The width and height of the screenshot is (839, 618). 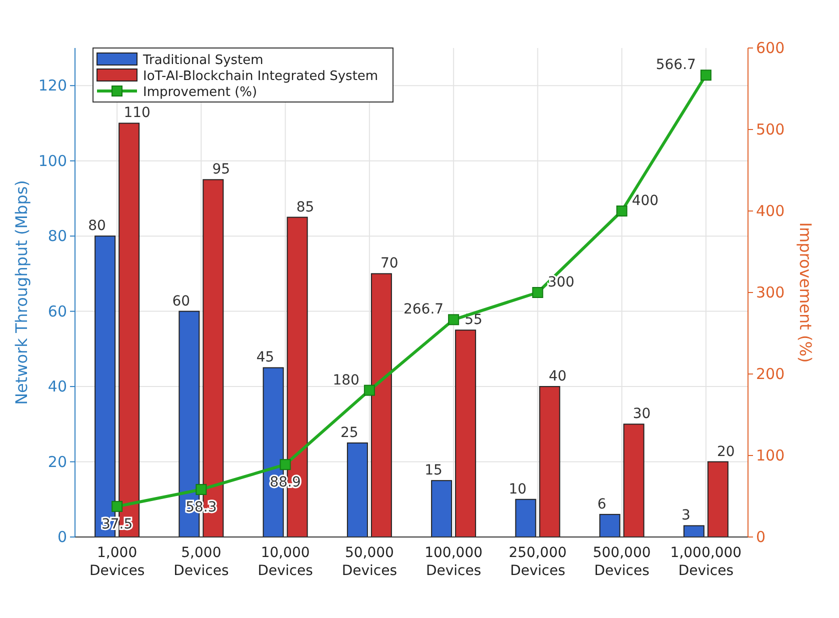 What do you see at coordinates (203, 60) in the screenshot?
I see `legend-label: Traditional System` at bounding box center [203, 60].